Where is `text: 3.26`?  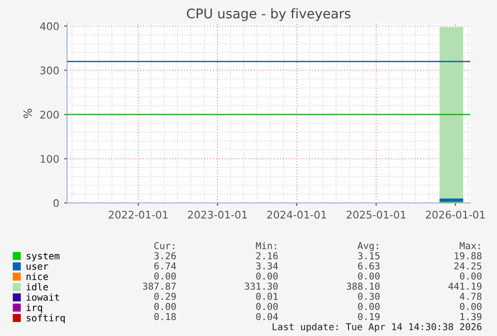 text: 3.26 is located at coordinates (165, 256).